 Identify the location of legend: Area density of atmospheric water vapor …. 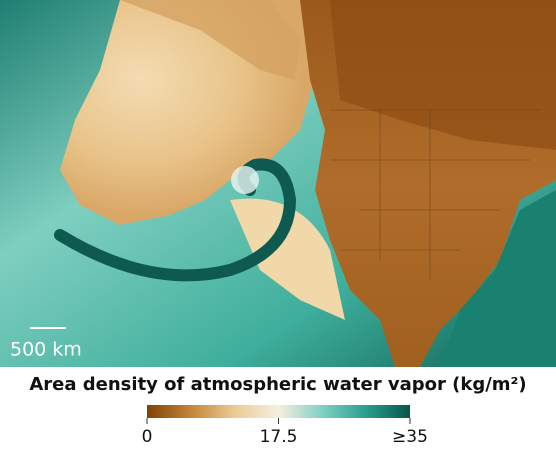
(277, 410).